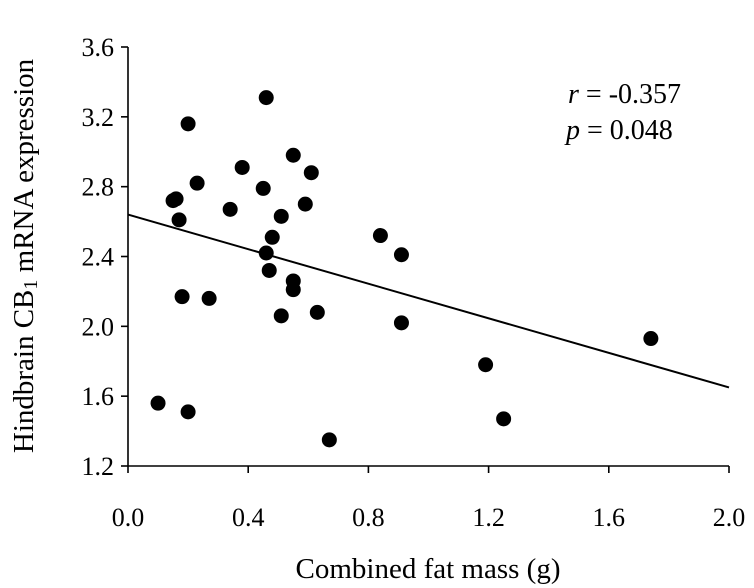 This screenshot has width=754, height=588. Describe the element at coordinates (98, 466) in the screenshot. I see `y-tick-label: 1.2` at that location.